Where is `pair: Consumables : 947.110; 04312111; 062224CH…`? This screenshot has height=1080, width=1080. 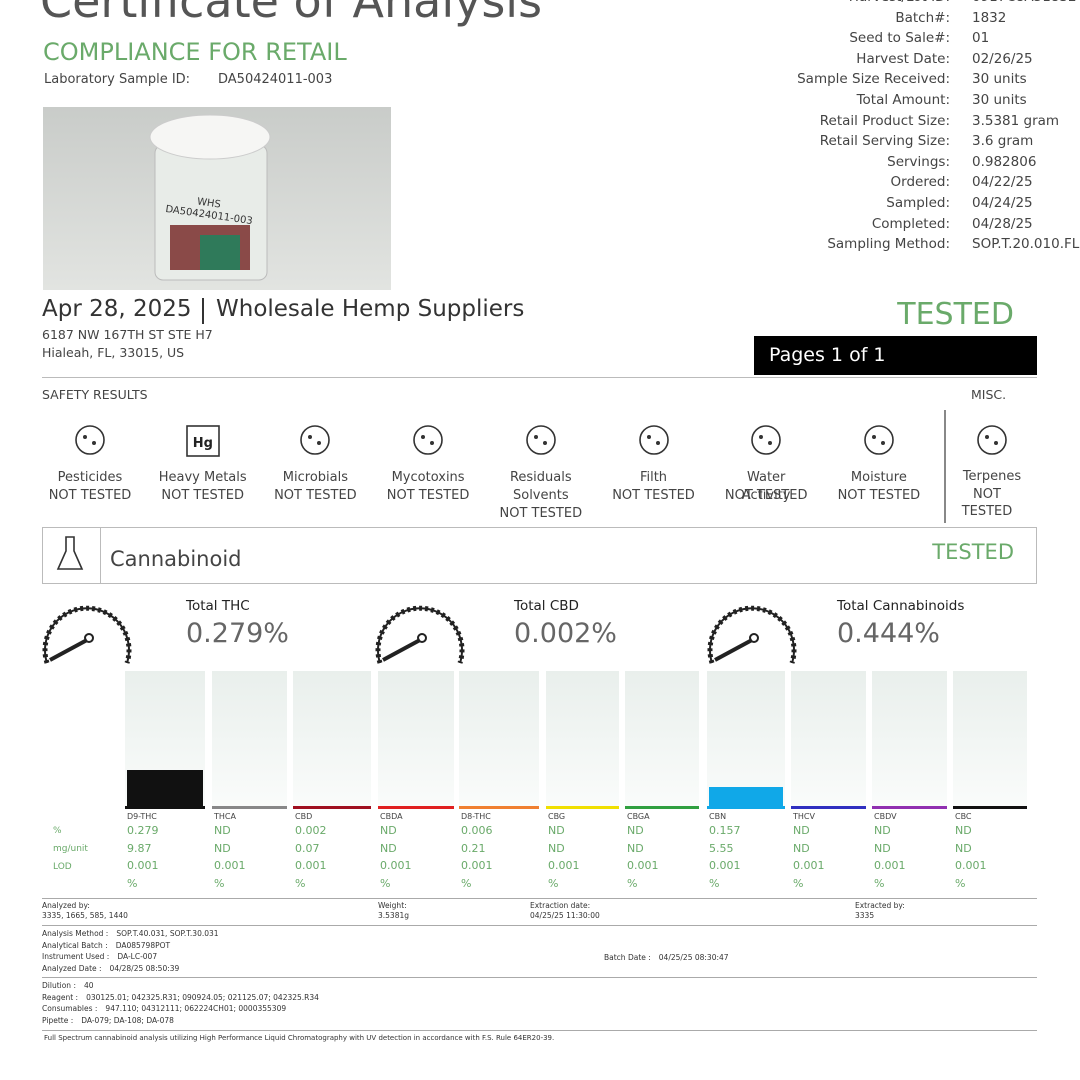
pair: Consumables : 947.110; 04312111; 062224CH… is located at coordinates (164, 1008).